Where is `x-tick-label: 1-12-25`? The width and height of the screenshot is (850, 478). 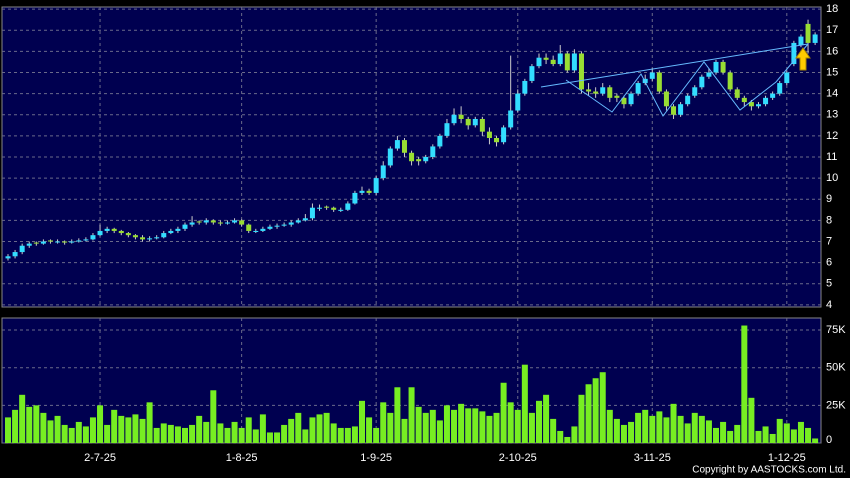 x-tick-label: 1-12-25 is located at coordinates (787, 458).